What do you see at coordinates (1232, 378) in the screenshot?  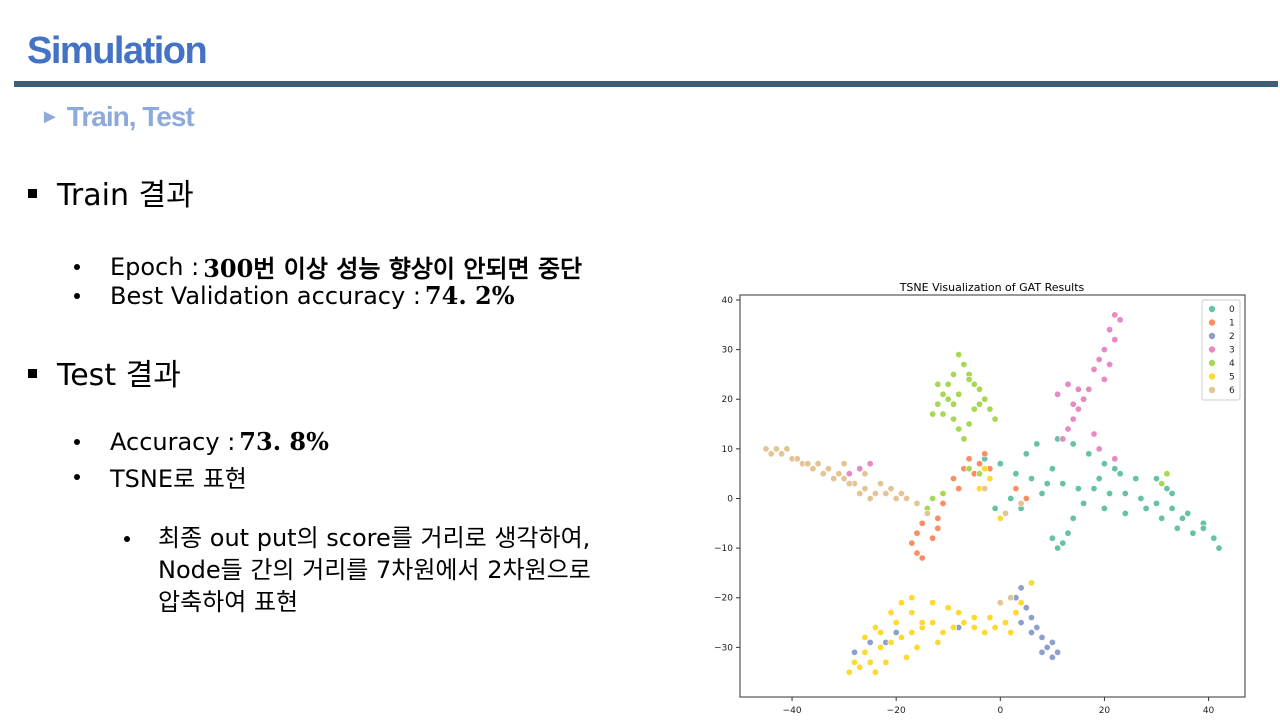 I see `legend-label: 5` at bounding box center [1232, 378].